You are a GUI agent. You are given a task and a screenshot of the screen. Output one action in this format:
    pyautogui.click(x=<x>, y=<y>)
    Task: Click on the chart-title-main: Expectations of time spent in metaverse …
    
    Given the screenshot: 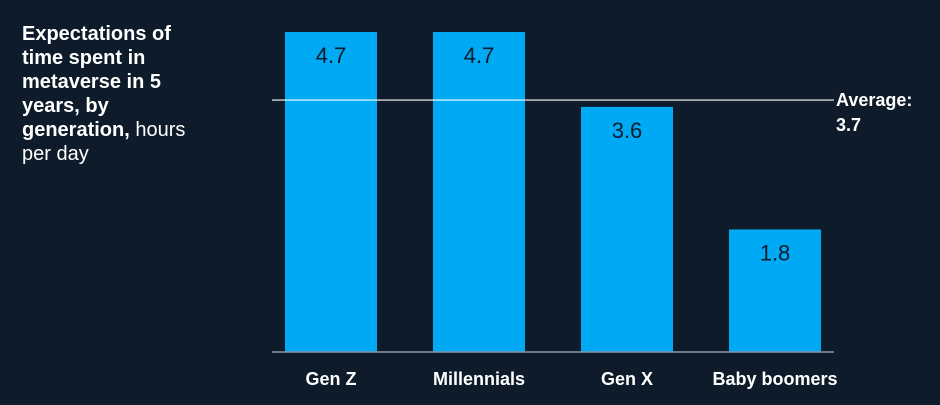 What is the action you would take?
    pyautogui.click(x=96, y=82)
    